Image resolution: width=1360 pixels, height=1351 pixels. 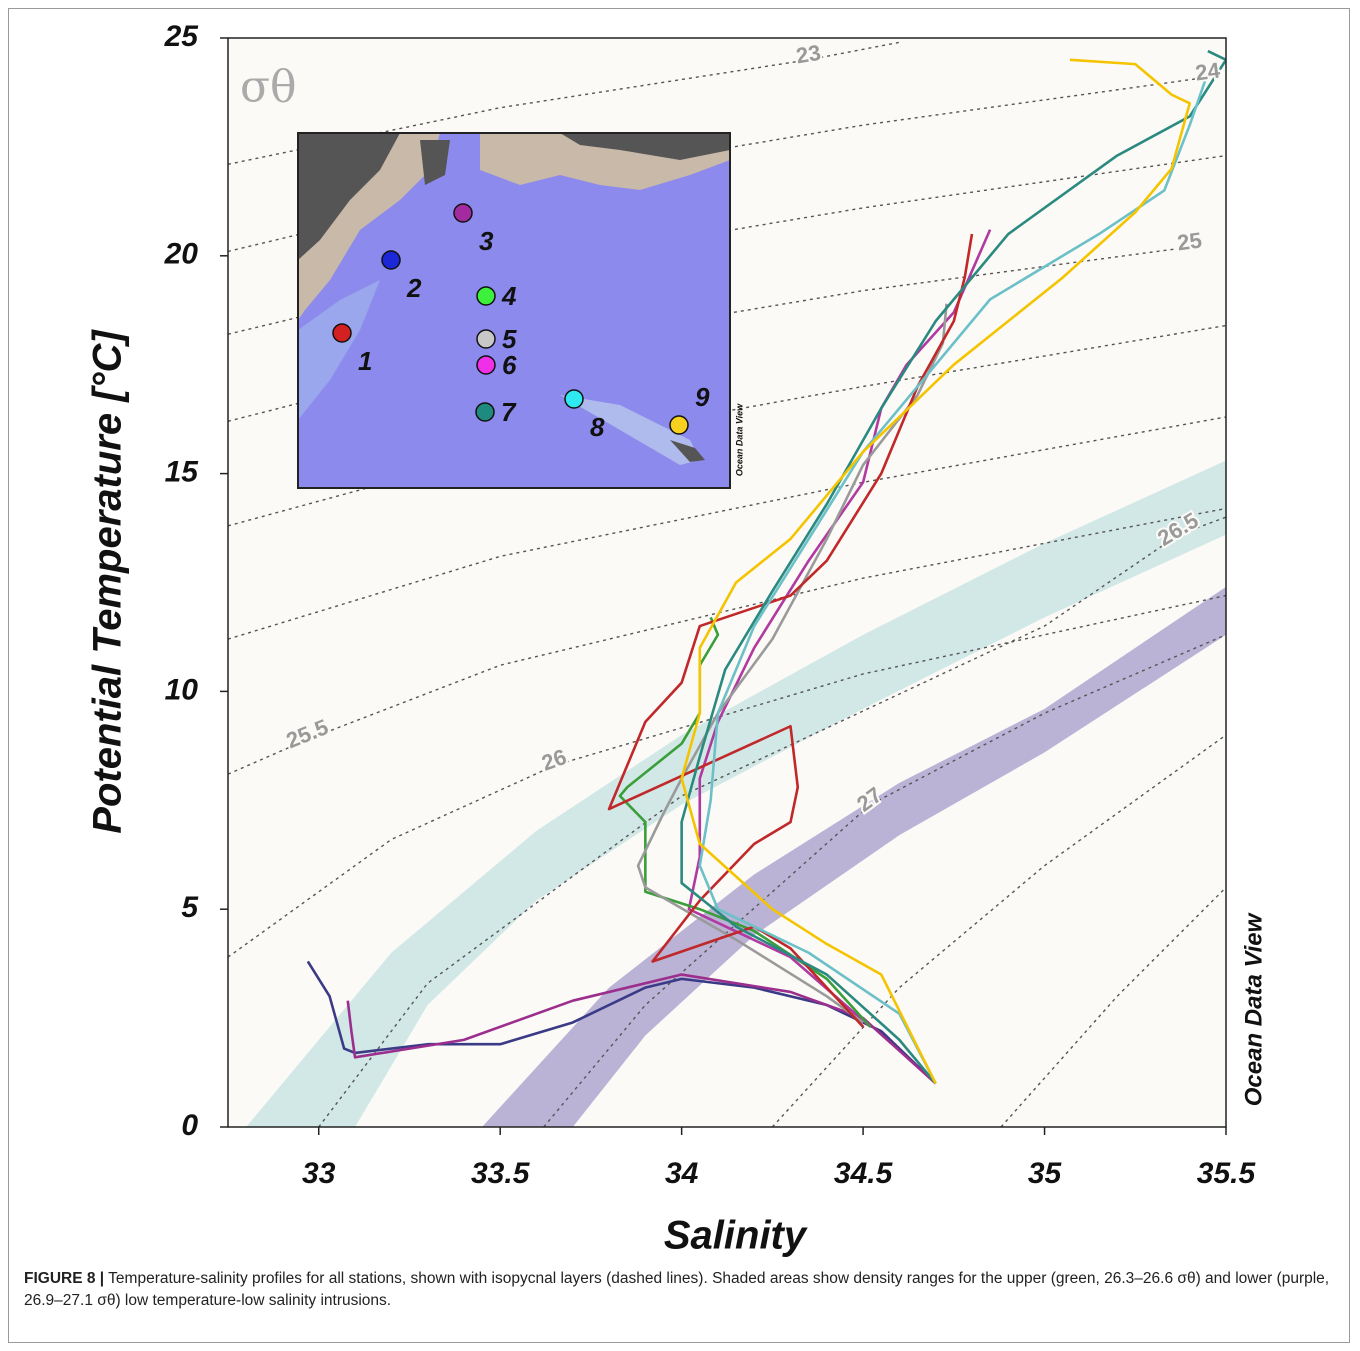 What do you see at coordinates (1190, 241) in the screenshot?
I see `isopycnal-label: 25` at bounding box center [1190, 241].